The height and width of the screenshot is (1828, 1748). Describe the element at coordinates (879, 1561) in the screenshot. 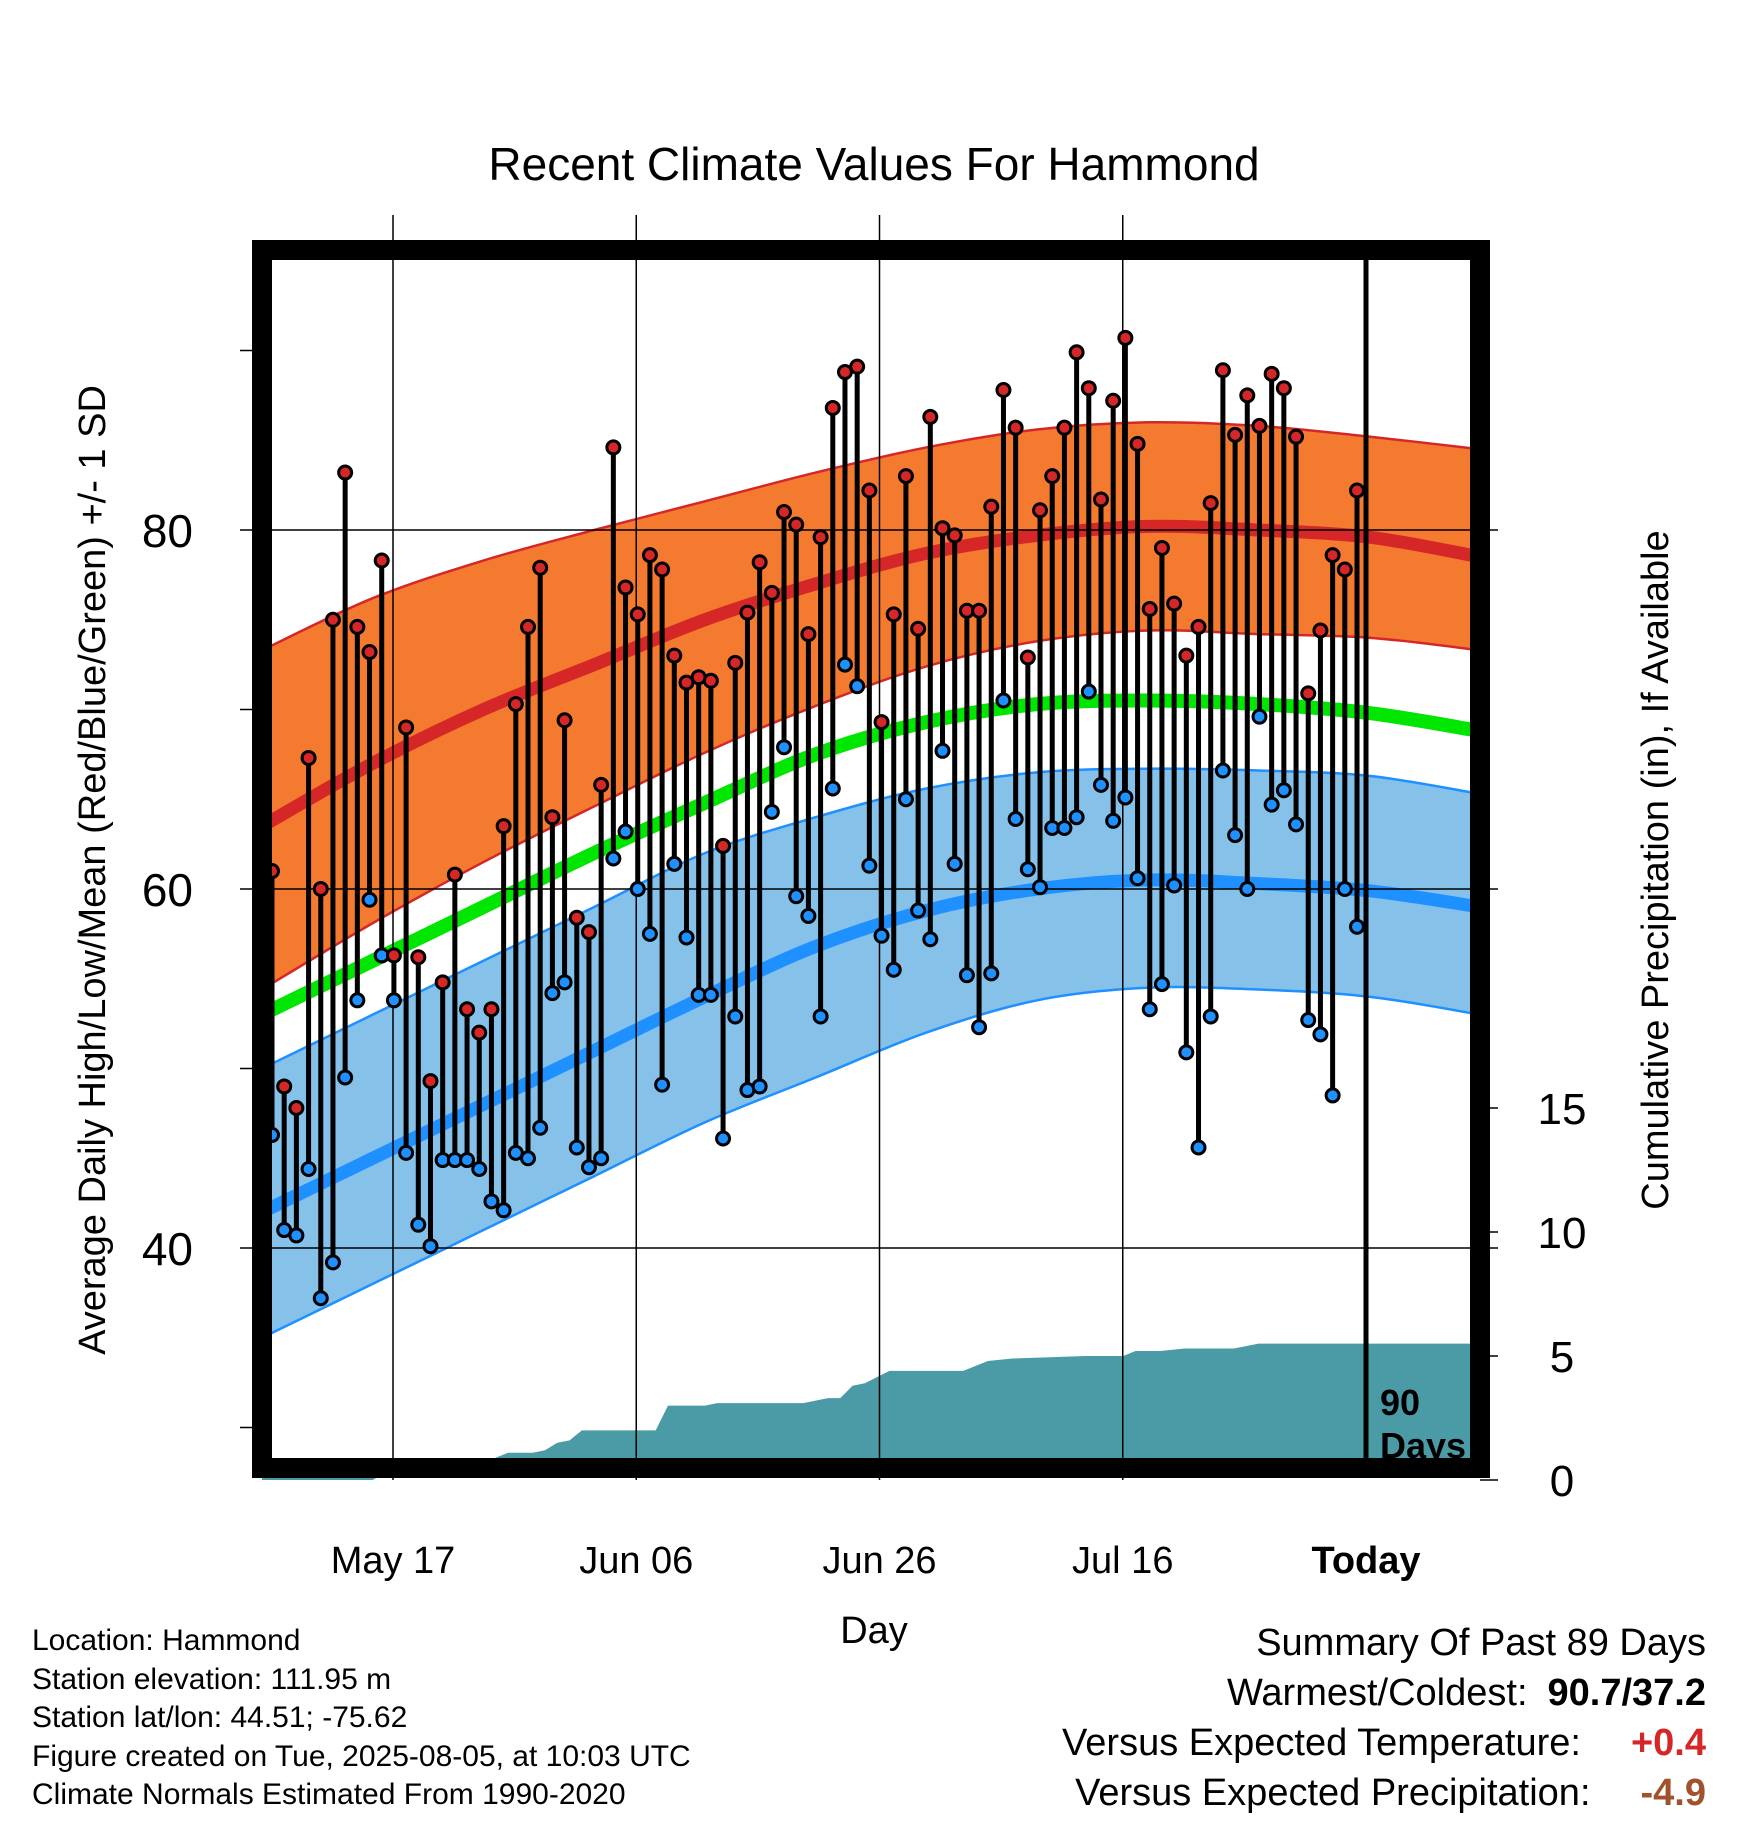

I see `x-tick-label: Jun 26` at that location.